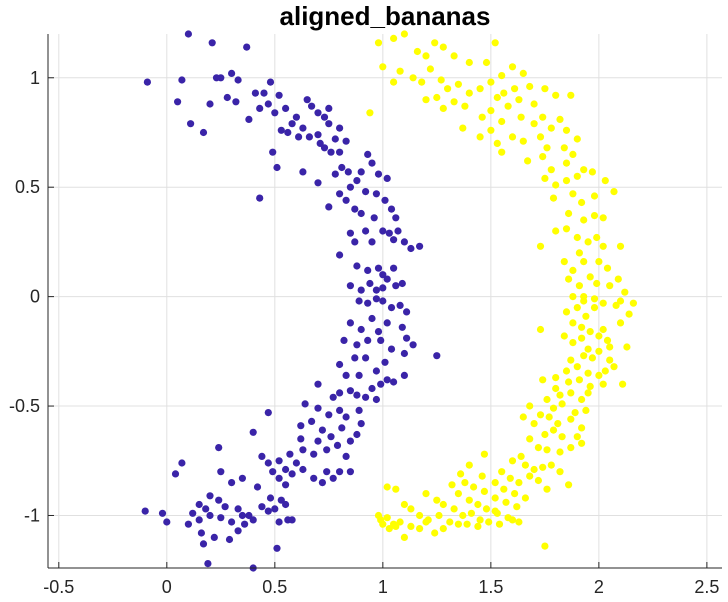 The width and height of the screenshot is (728, 602). What do you see at coordinates (599, 587) in the screenshot?
I see `x-tick-label: 2` at bounding box center [599, 587].